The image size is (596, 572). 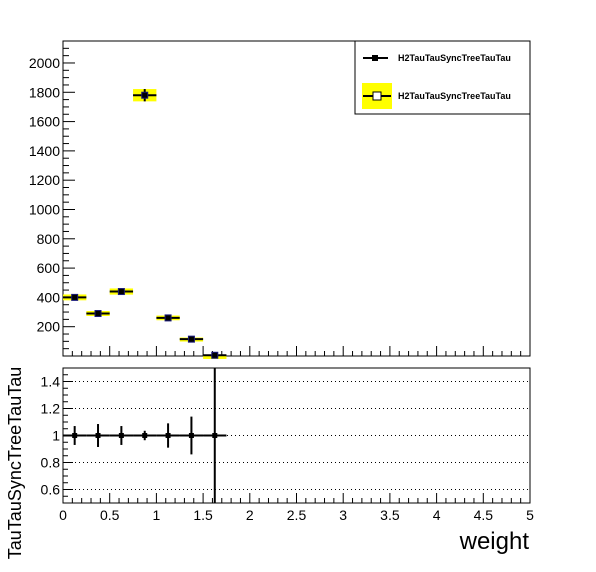 I want to click on ratio-y-tick-label: 1.2, so click(x=51, y=409).